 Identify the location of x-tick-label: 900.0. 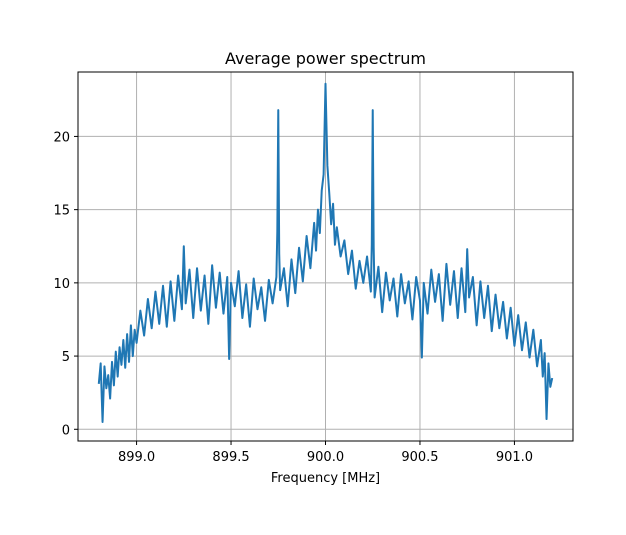
(325, 457).